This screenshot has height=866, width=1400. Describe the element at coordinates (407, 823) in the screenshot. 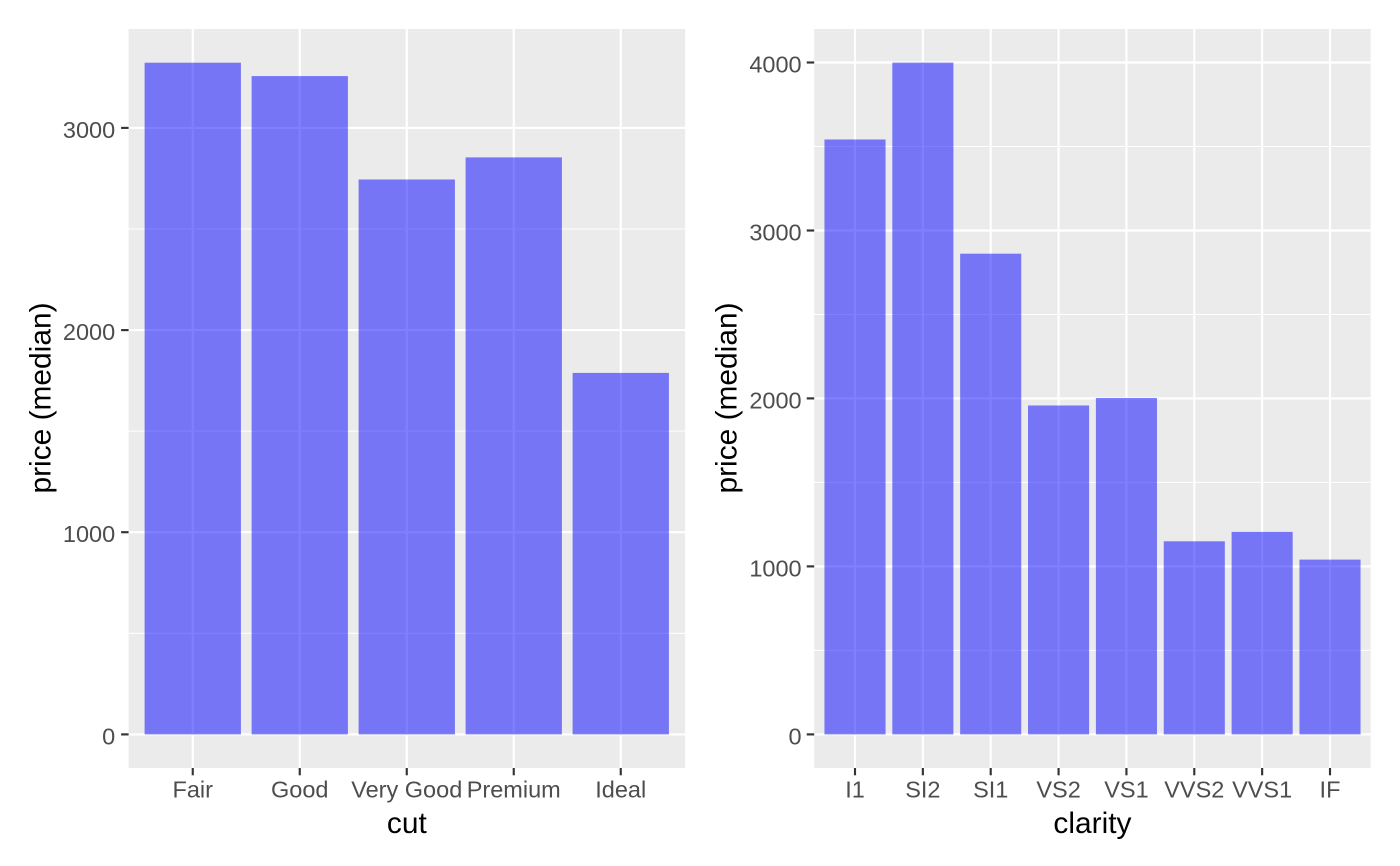

I see `svg-text: cut` at that location.